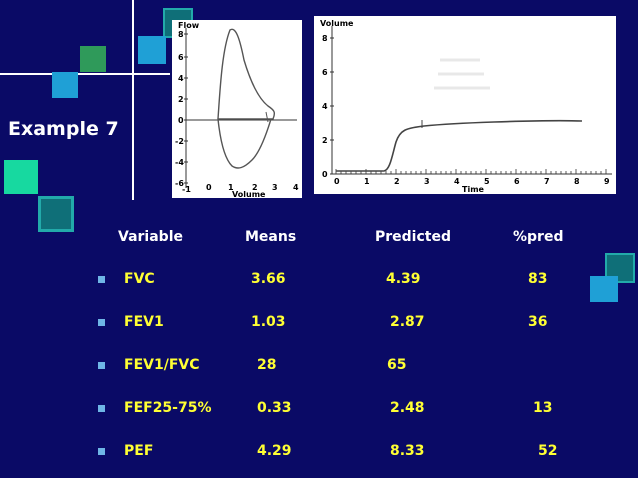 The height and width of the screenshot is (478, 638). What do you see at coordinates (268, 279) in the screenshot?
I see `cell-means: 3.66` at bounding box center [268, 279].